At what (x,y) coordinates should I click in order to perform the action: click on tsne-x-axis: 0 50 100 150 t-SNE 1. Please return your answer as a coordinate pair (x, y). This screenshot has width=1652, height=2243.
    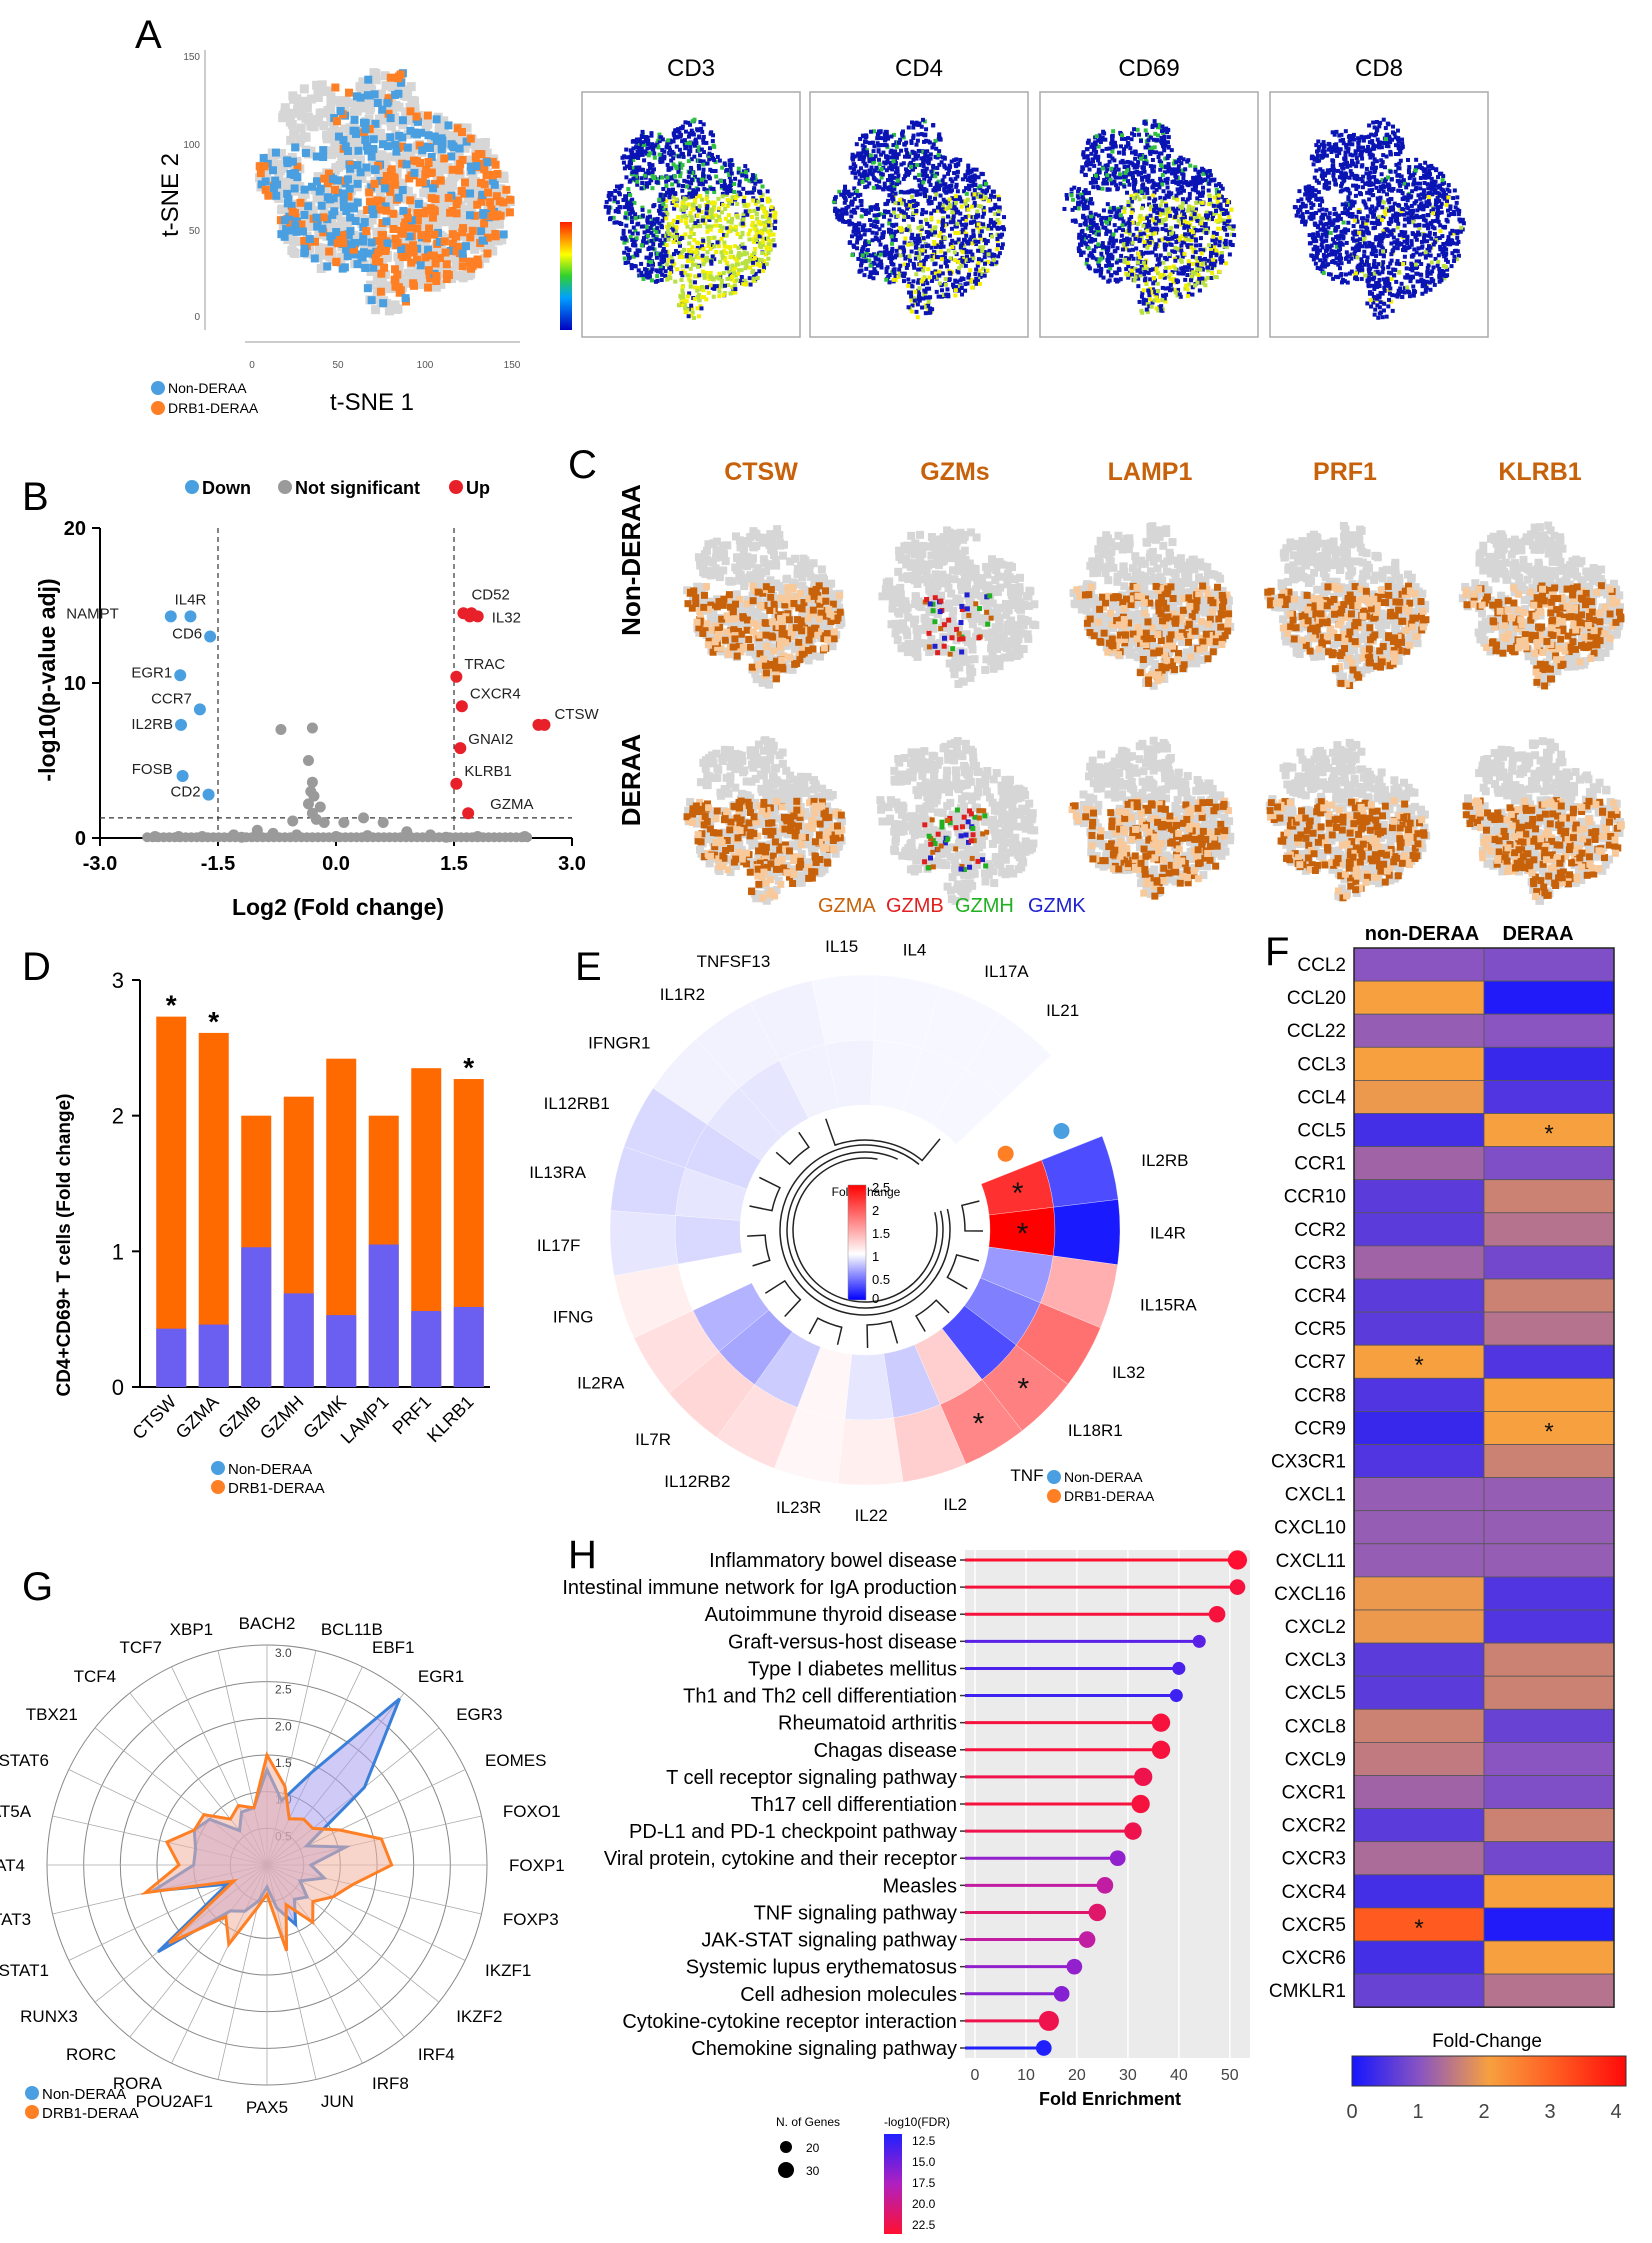
    Looking at the image, I should click on (383, 378).